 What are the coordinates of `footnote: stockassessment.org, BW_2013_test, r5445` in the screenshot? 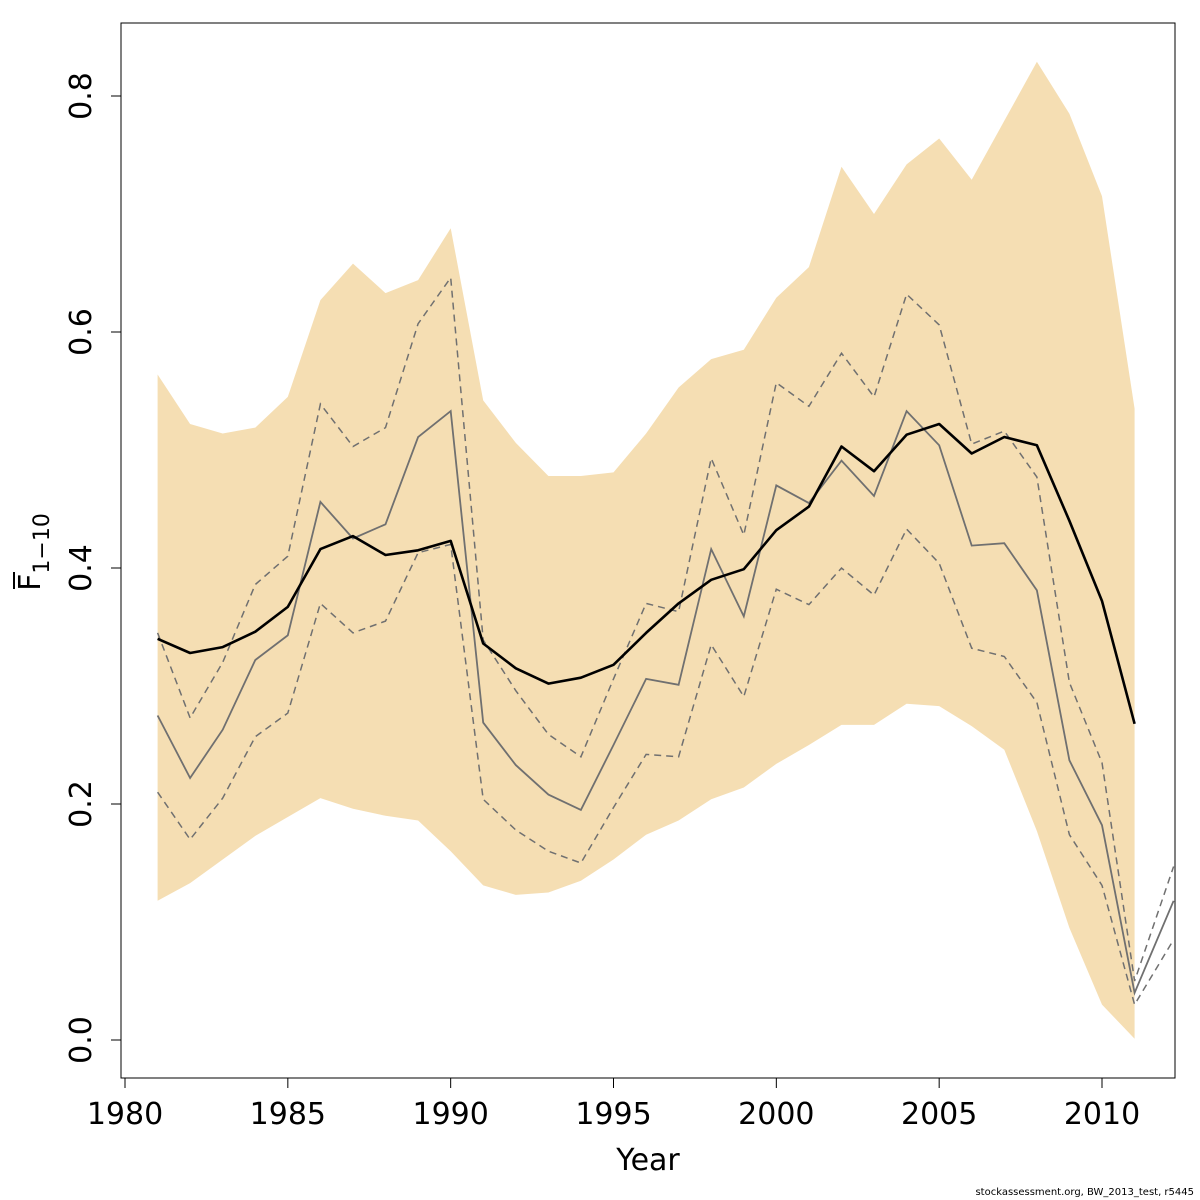 It's located at (1084, 1192).